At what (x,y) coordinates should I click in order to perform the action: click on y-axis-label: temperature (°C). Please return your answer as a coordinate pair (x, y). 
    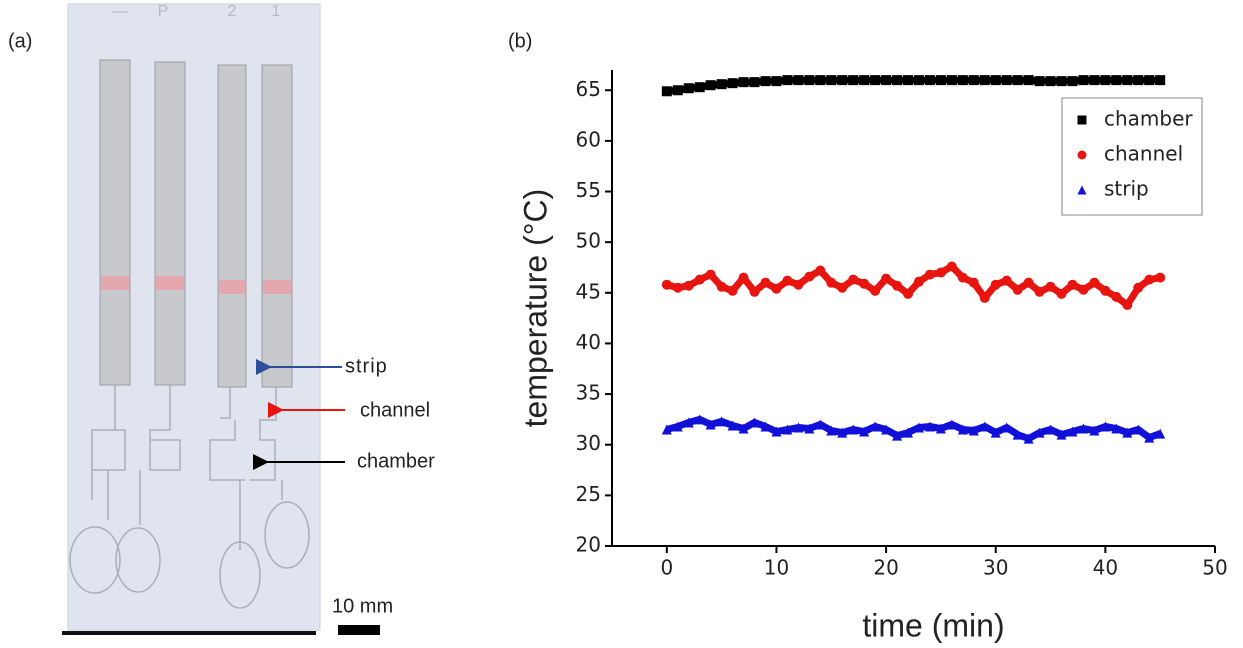
    Looking at the image, I should click on (535, 308).